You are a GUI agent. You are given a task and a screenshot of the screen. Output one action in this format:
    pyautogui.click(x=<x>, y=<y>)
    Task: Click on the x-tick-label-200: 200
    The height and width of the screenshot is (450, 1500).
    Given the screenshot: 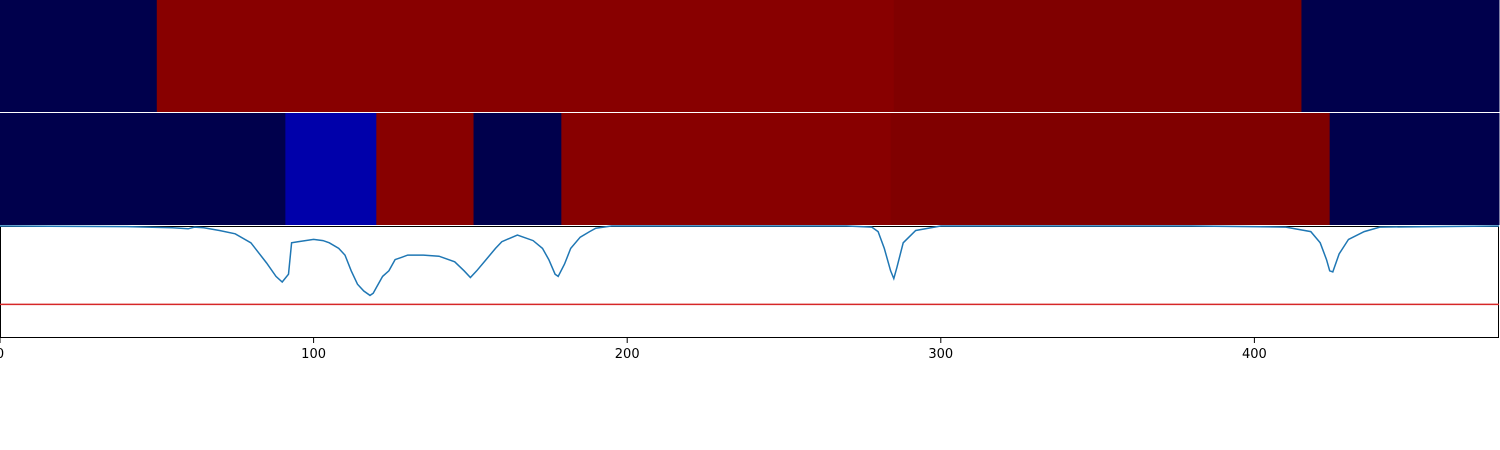 What is the action you would take?
    pyautogui.click(x=627, y=354)
    